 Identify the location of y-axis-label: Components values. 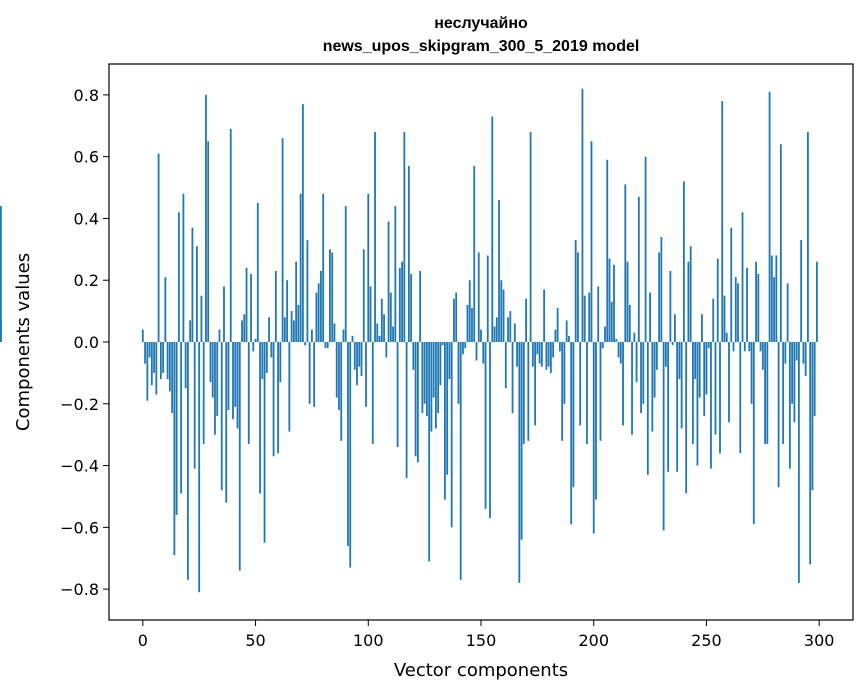
(23, 342).